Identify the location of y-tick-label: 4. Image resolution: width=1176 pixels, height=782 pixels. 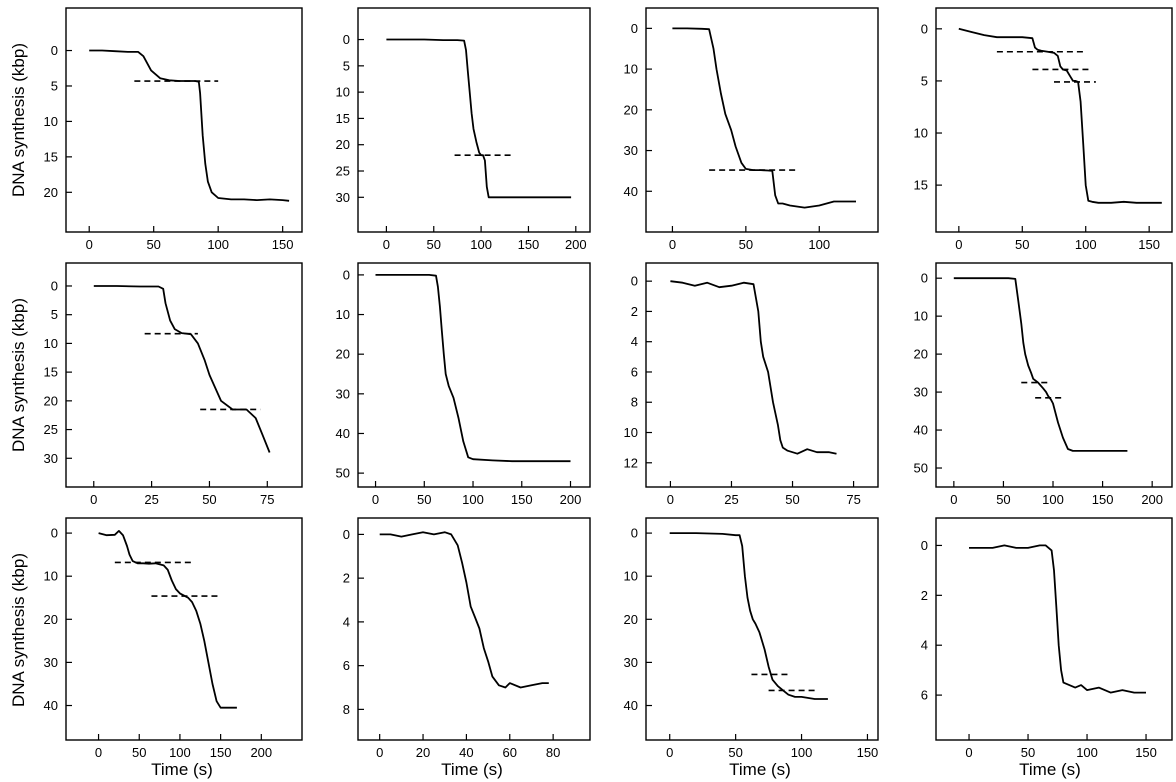
(634, 341).